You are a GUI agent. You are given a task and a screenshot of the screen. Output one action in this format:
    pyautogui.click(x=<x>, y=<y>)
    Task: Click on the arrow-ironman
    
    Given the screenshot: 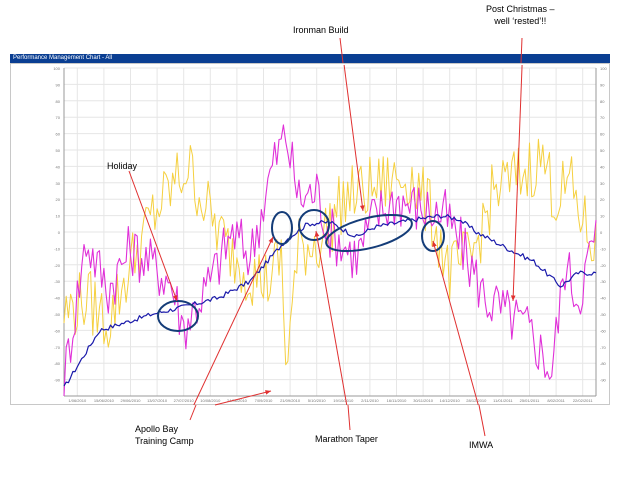 What is the action you would take?
    pyautogui.click(x=353, y=138)
    